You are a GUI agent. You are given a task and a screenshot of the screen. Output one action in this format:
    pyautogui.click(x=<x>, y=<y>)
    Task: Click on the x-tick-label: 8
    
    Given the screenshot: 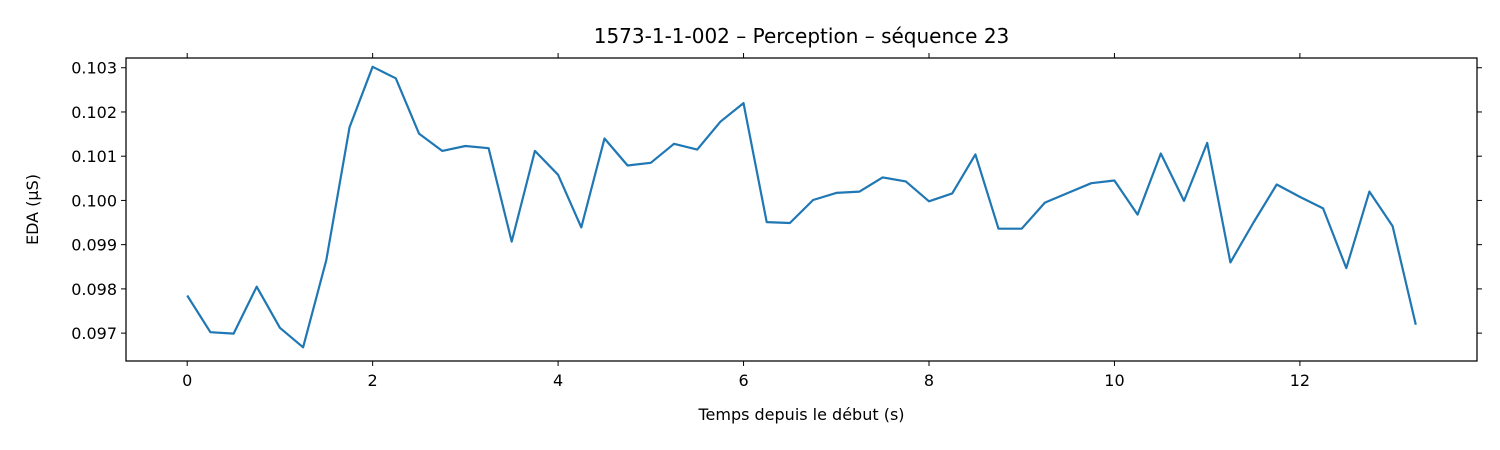 What is the action you would take?
    pyautogui.click(x=929, y=380)
    